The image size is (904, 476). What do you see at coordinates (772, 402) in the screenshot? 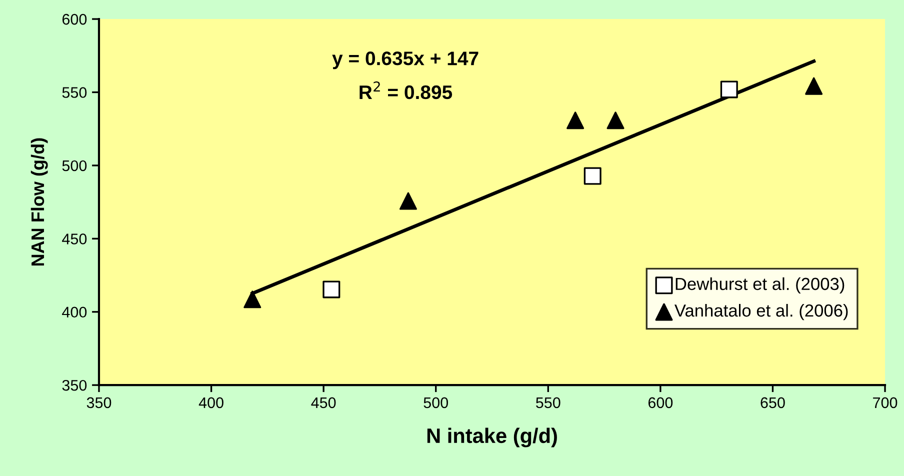
I see `x-tick-label: 650` at bounding box center [772, 402].